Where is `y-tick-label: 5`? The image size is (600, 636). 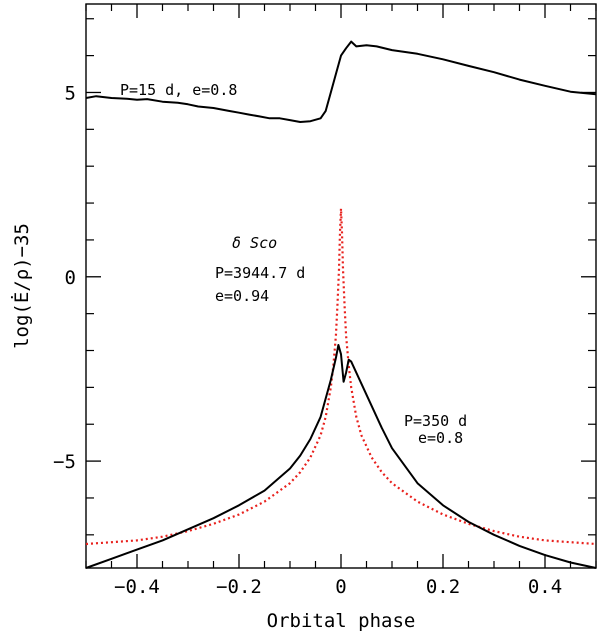 y-tick-label: 5 is located at coordinates (70, 93).